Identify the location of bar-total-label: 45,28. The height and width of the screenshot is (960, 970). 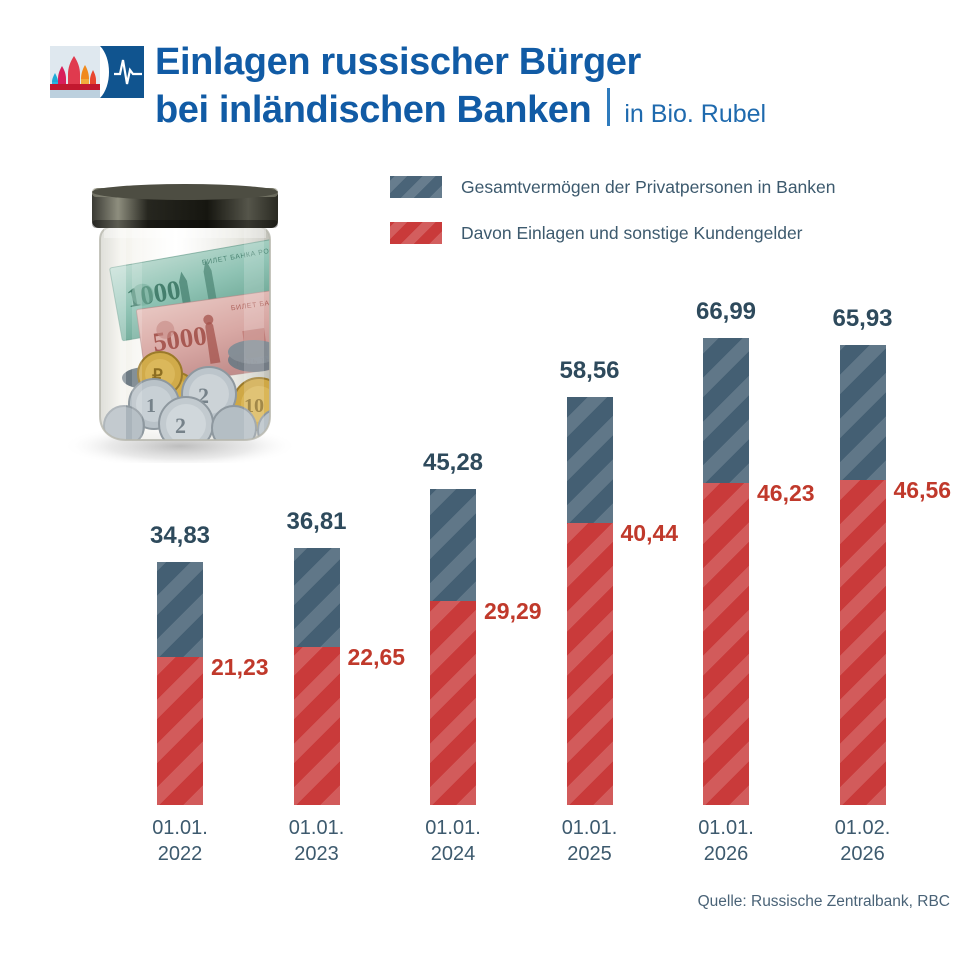
(453, 463).